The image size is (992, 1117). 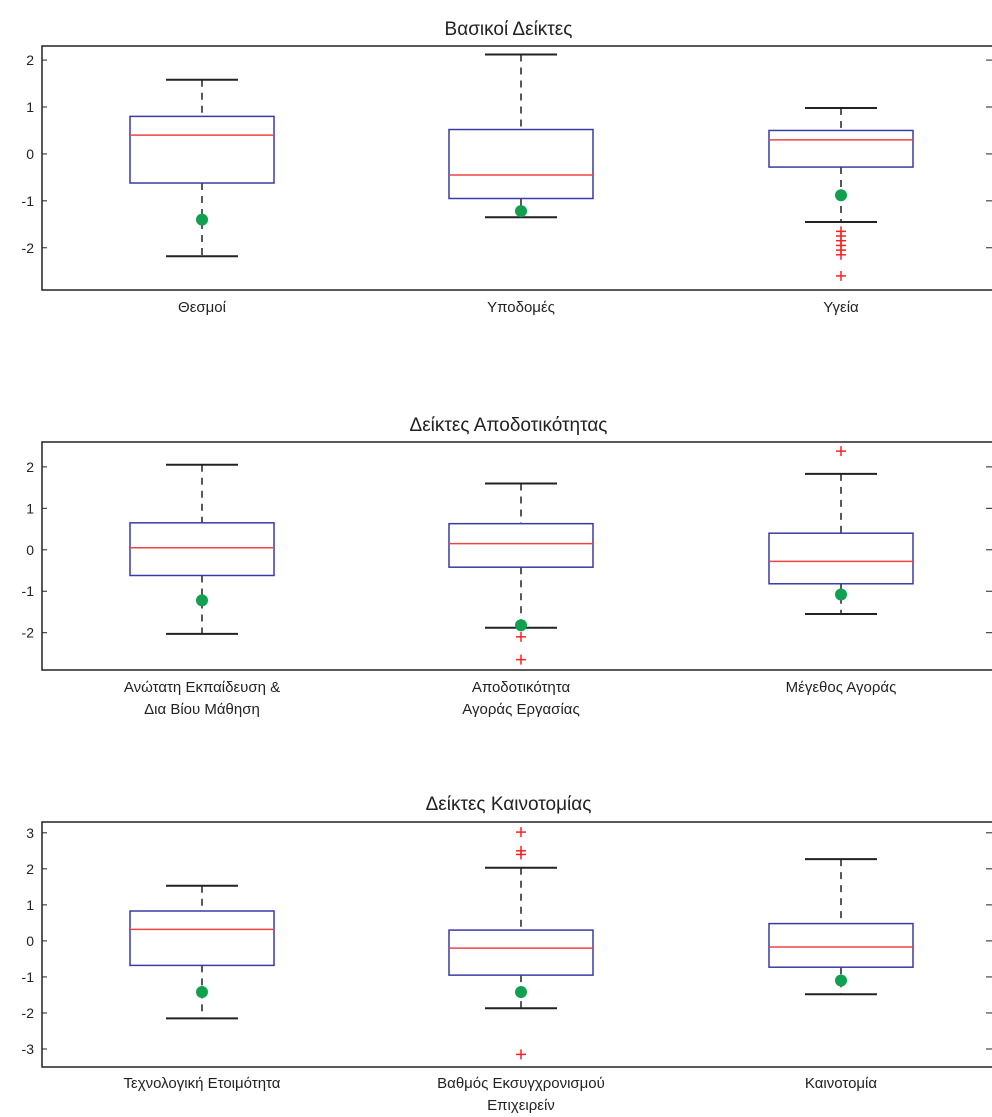 I want to click on category-label: Θεσμοί, so click(x=202, y=307).